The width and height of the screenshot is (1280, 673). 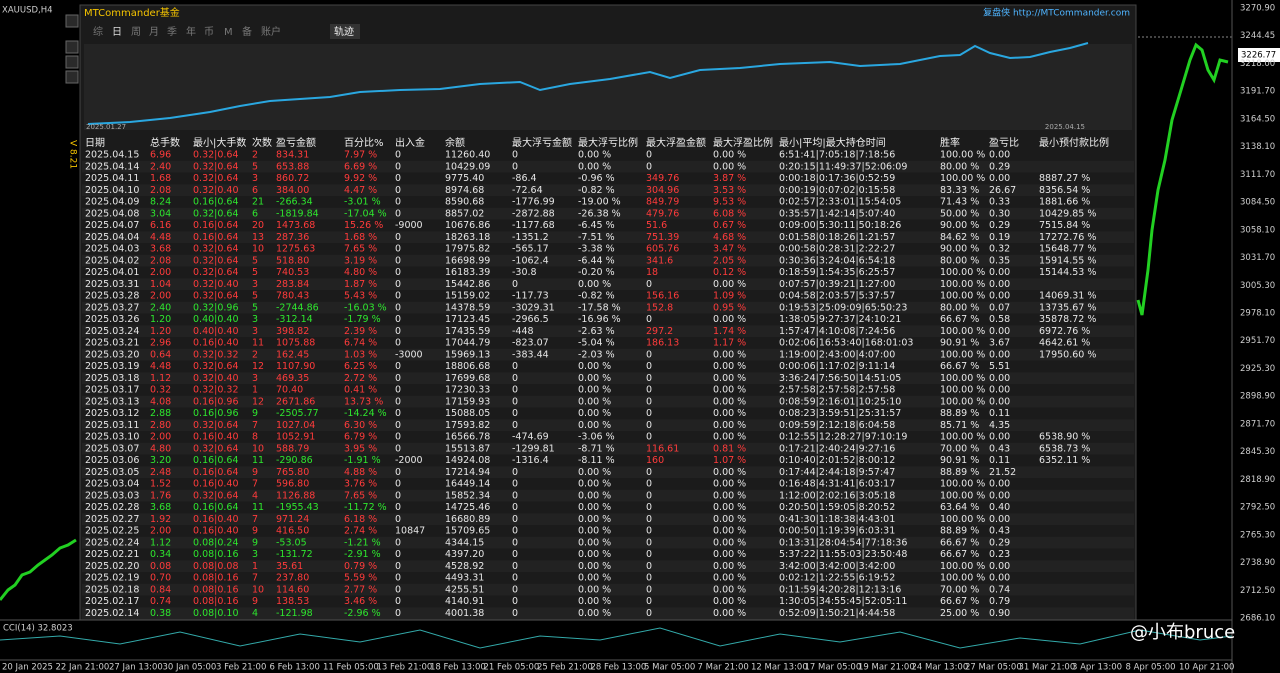 What do you see at coordinates (112, 343) in the screenshot?
I see `table-cell: 2025.03.21` at bounding box center [112, 343].